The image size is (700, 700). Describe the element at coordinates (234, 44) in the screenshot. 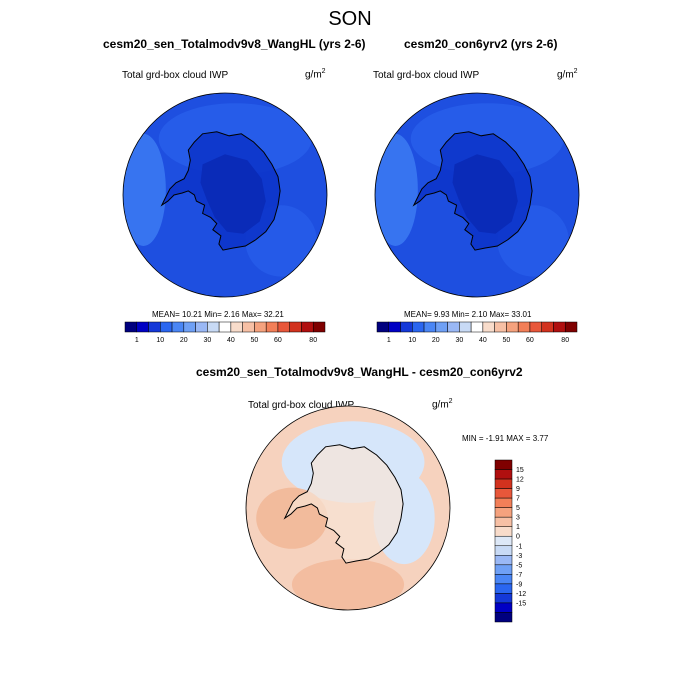

I see `panel-1-title: cesm20_sen_Totalmodv9v8_WangHL (yrs 2-6)` at that location.